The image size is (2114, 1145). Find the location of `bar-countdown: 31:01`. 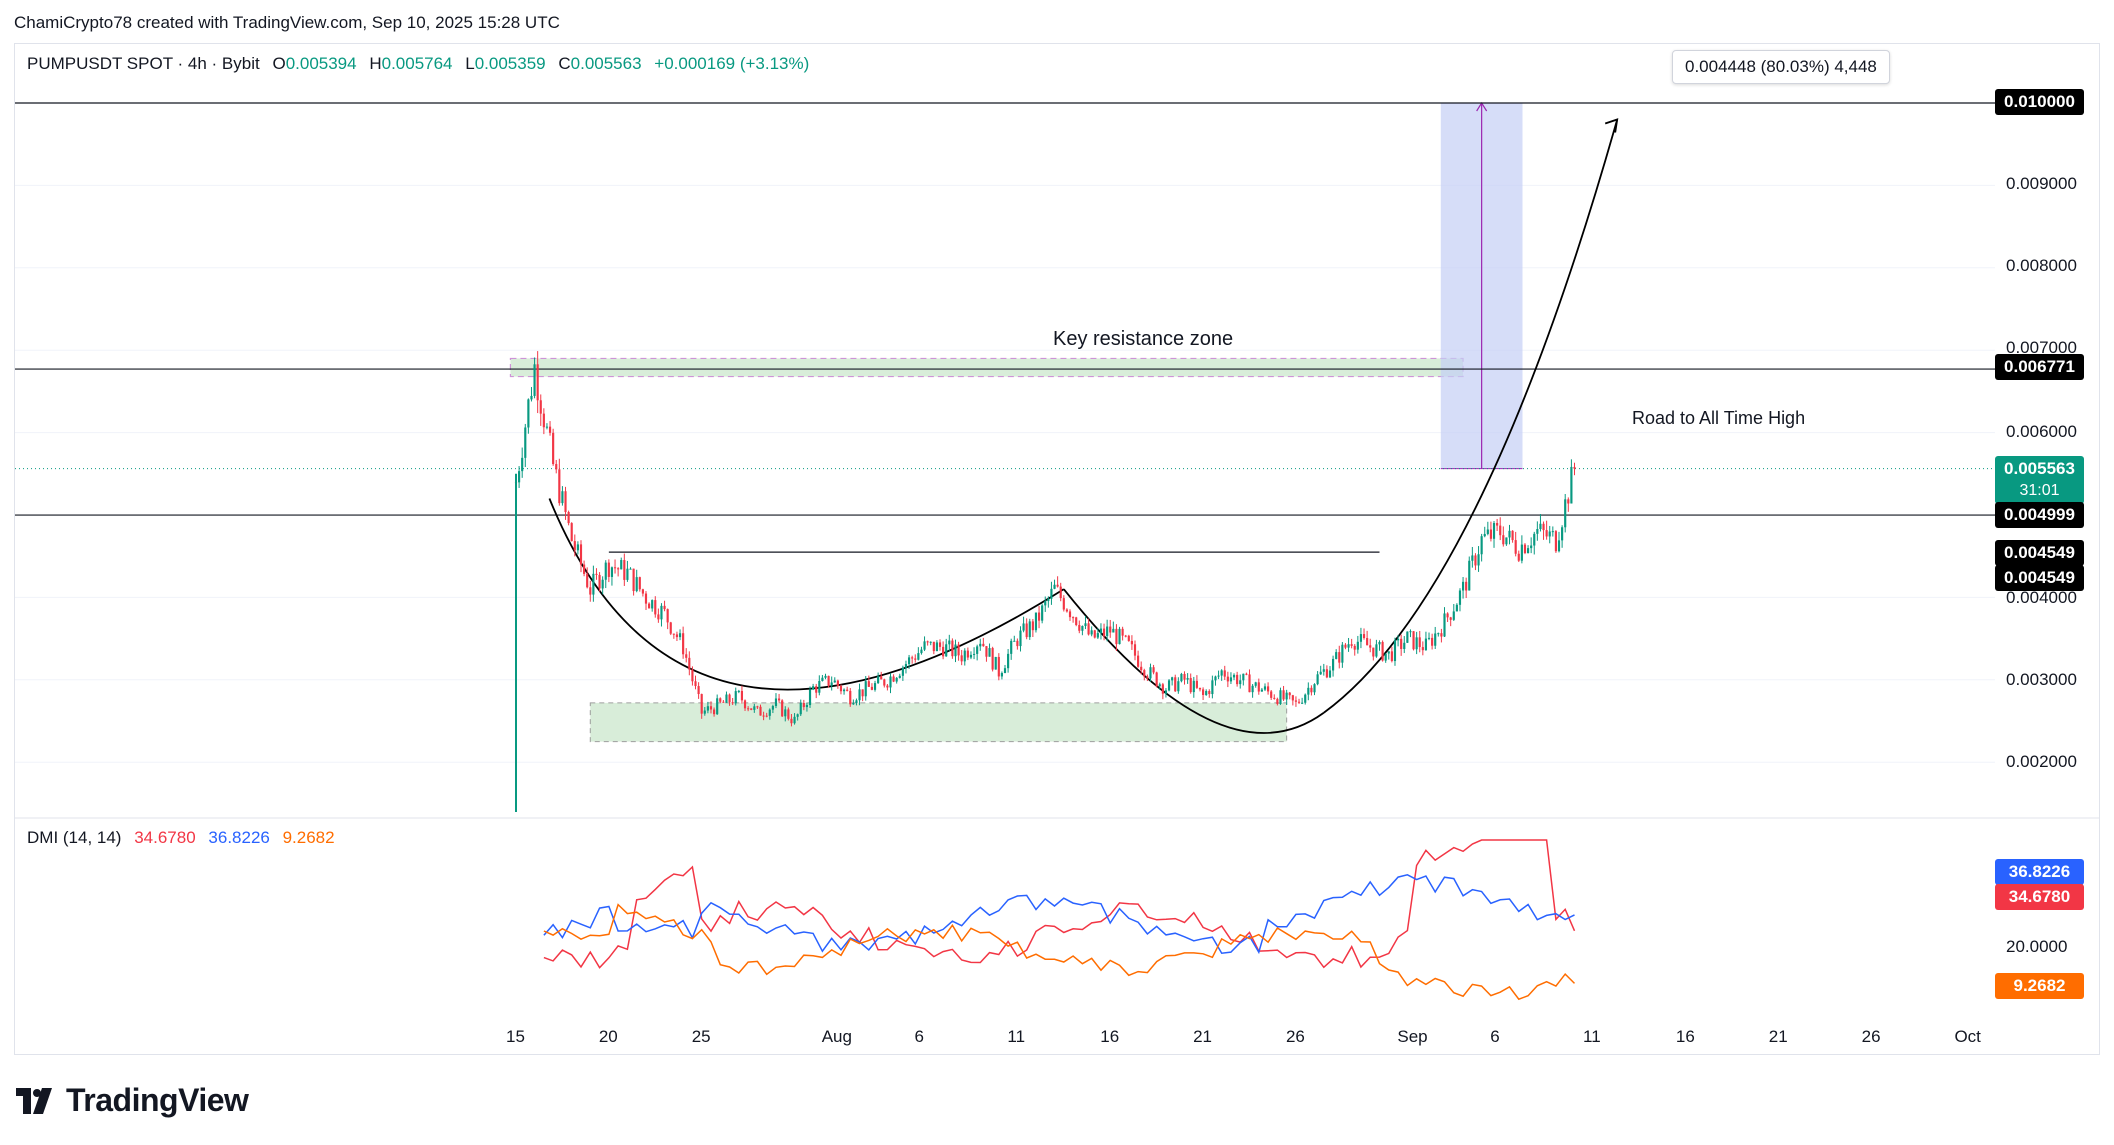

bar-countdown: 31:01 is located at coordinates (2039, 490).